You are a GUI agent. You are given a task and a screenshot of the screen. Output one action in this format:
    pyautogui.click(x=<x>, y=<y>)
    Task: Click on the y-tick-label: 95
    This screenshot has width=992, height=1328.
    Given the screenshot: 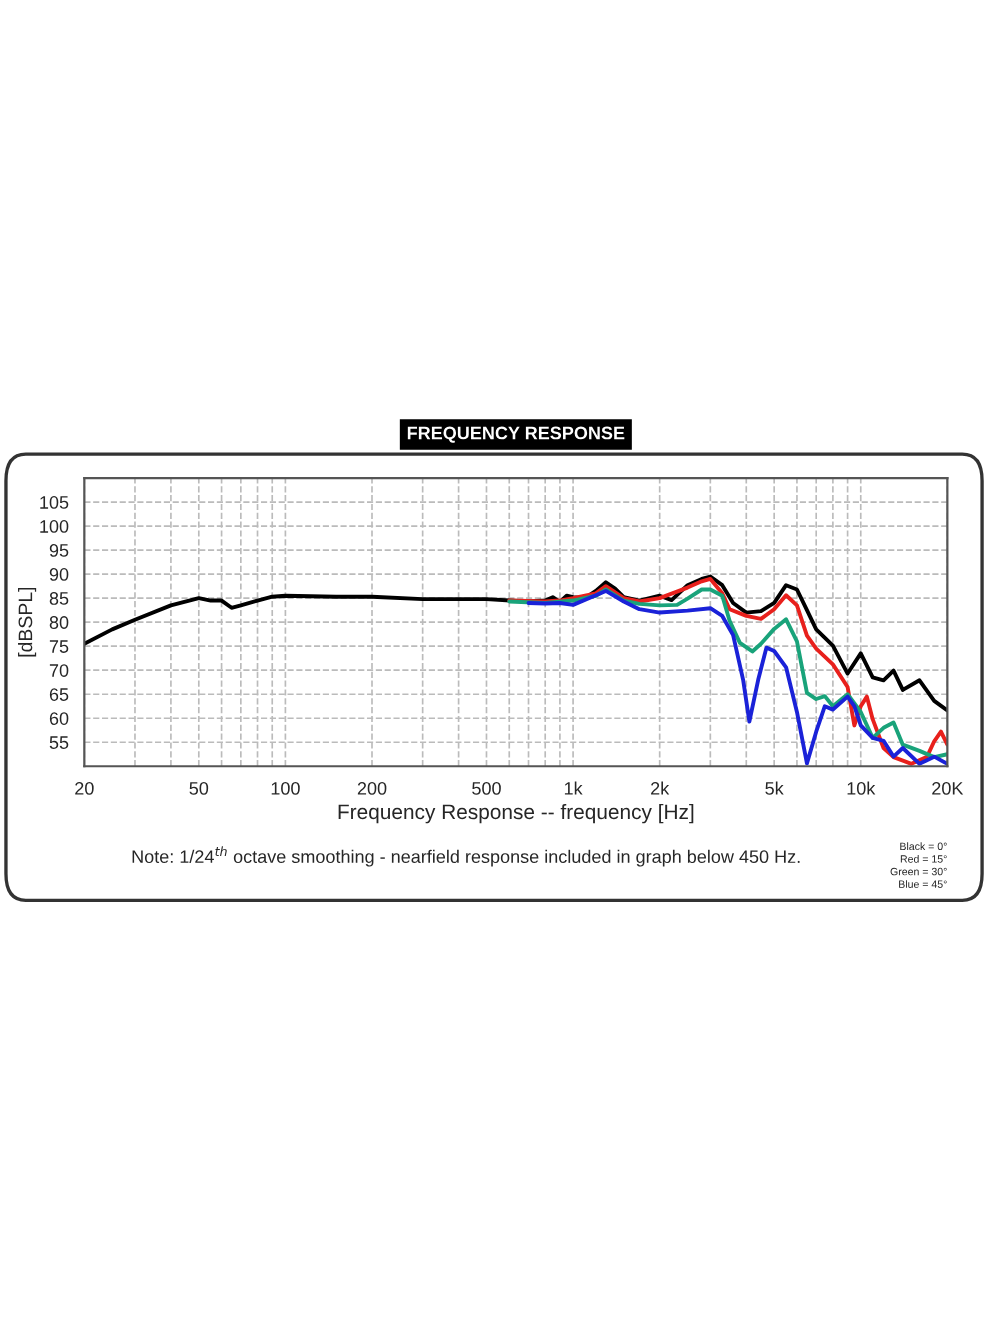 What is the action you would take?
    pyautogui.click(x=59, y=550)
    